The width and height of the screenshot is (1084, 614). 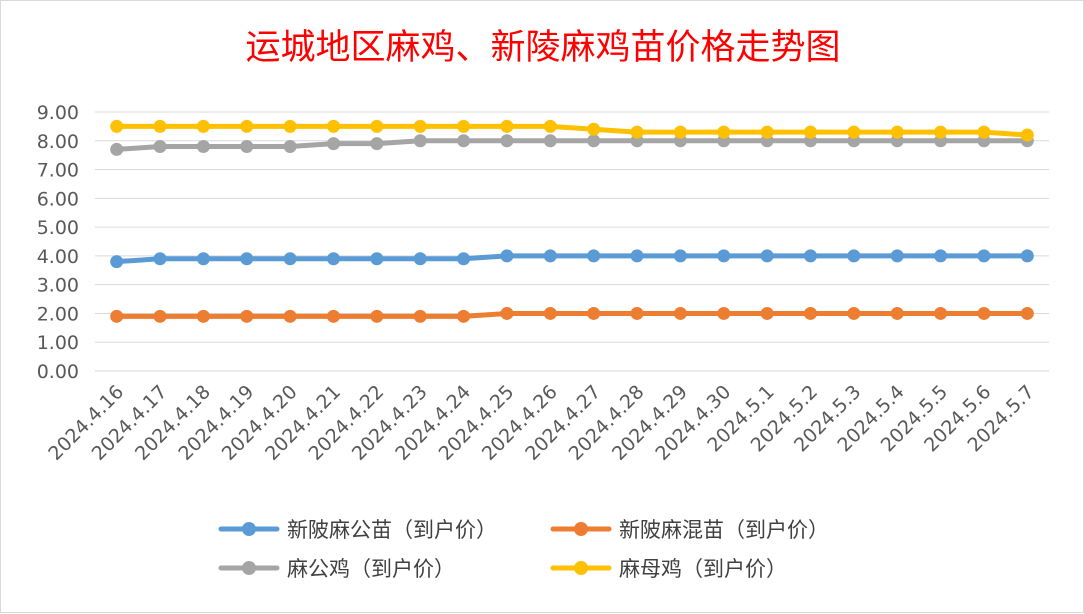 I want to click on legend-label: 麻母鸡（到户价）, so click(x=703, y=569).